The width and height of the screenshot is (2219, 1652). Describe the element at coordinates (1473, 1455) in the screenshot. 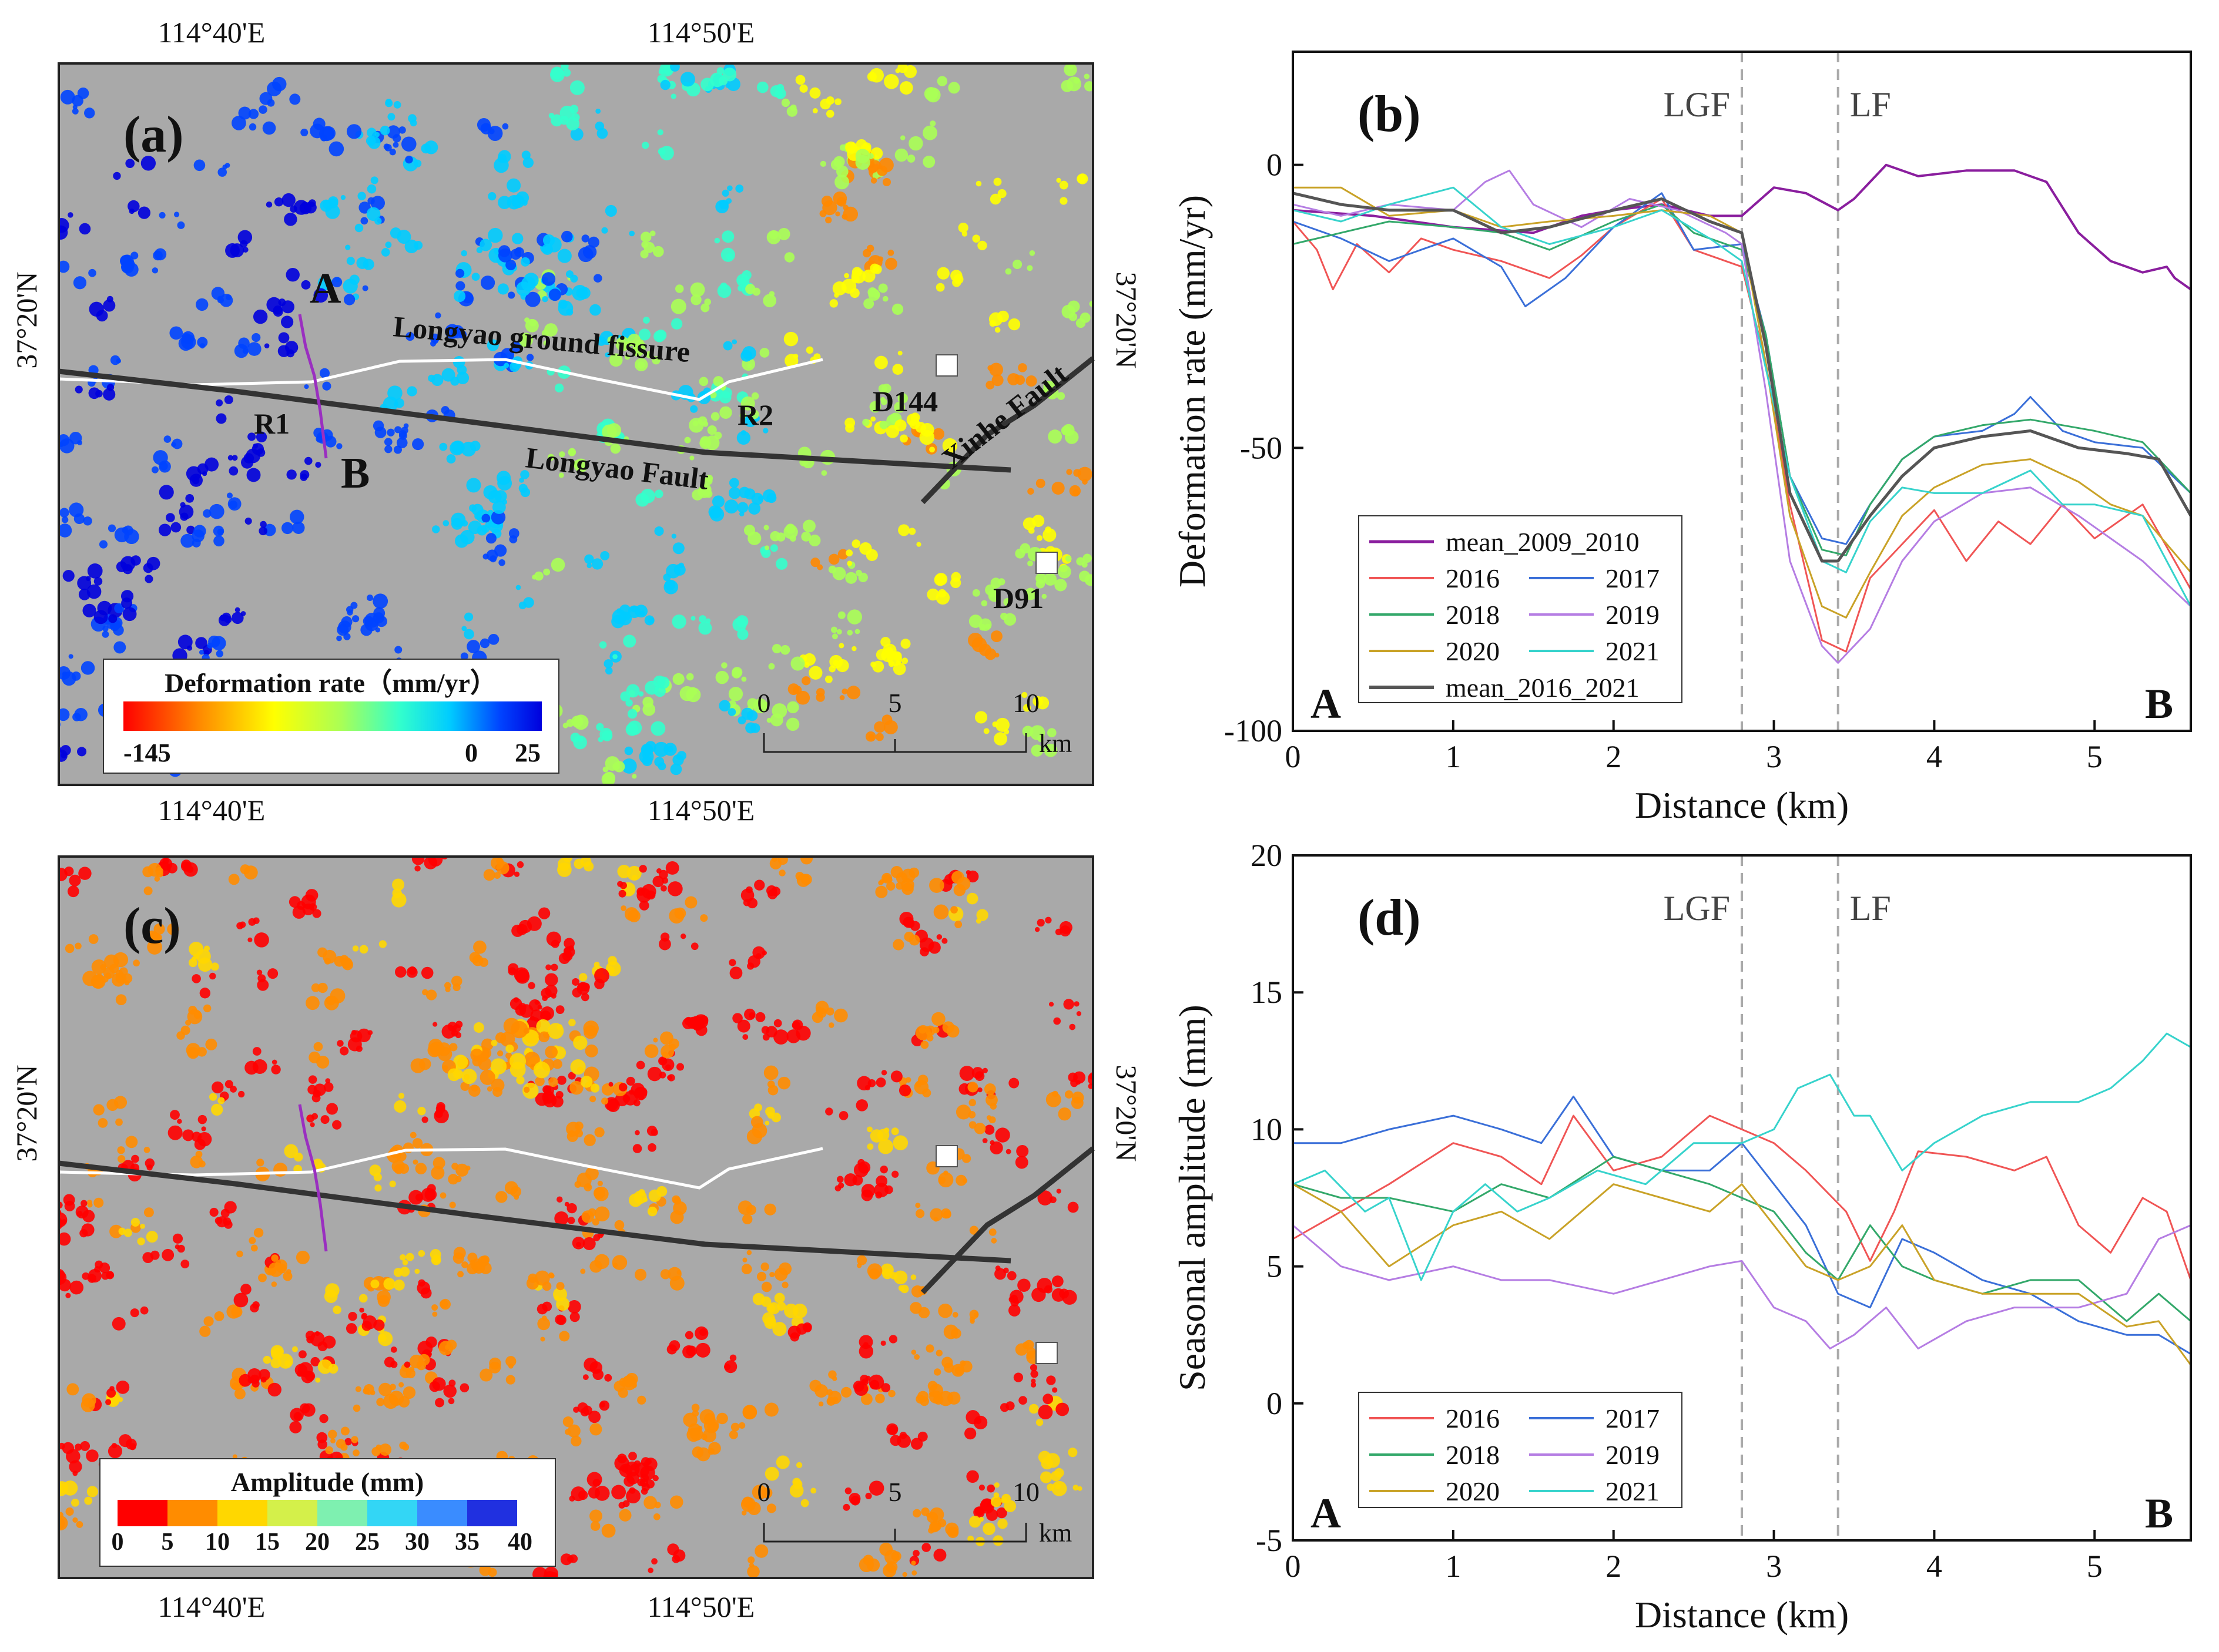

I see `legend-label-2018: 2018` at that location.